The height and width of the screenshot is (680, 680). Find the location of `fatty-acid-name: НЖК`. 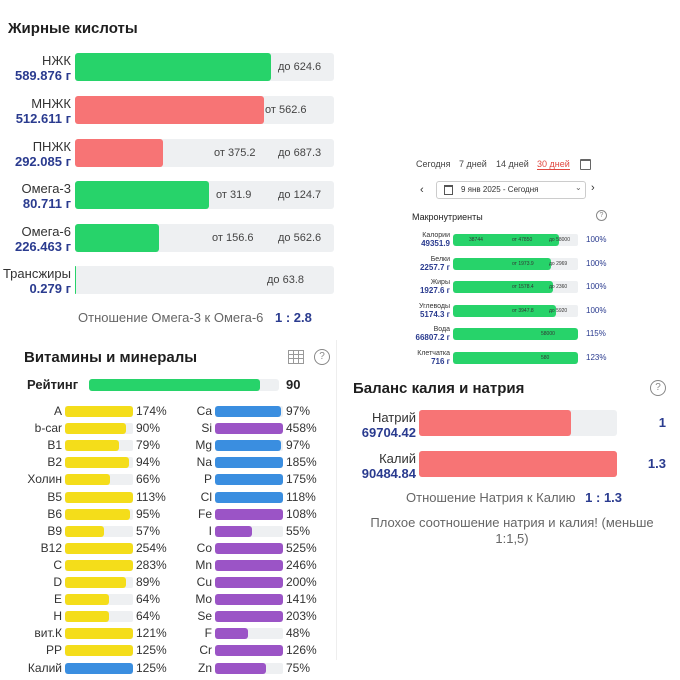

fatty-acid-name: НЖК is located at coordinates (56, 60).